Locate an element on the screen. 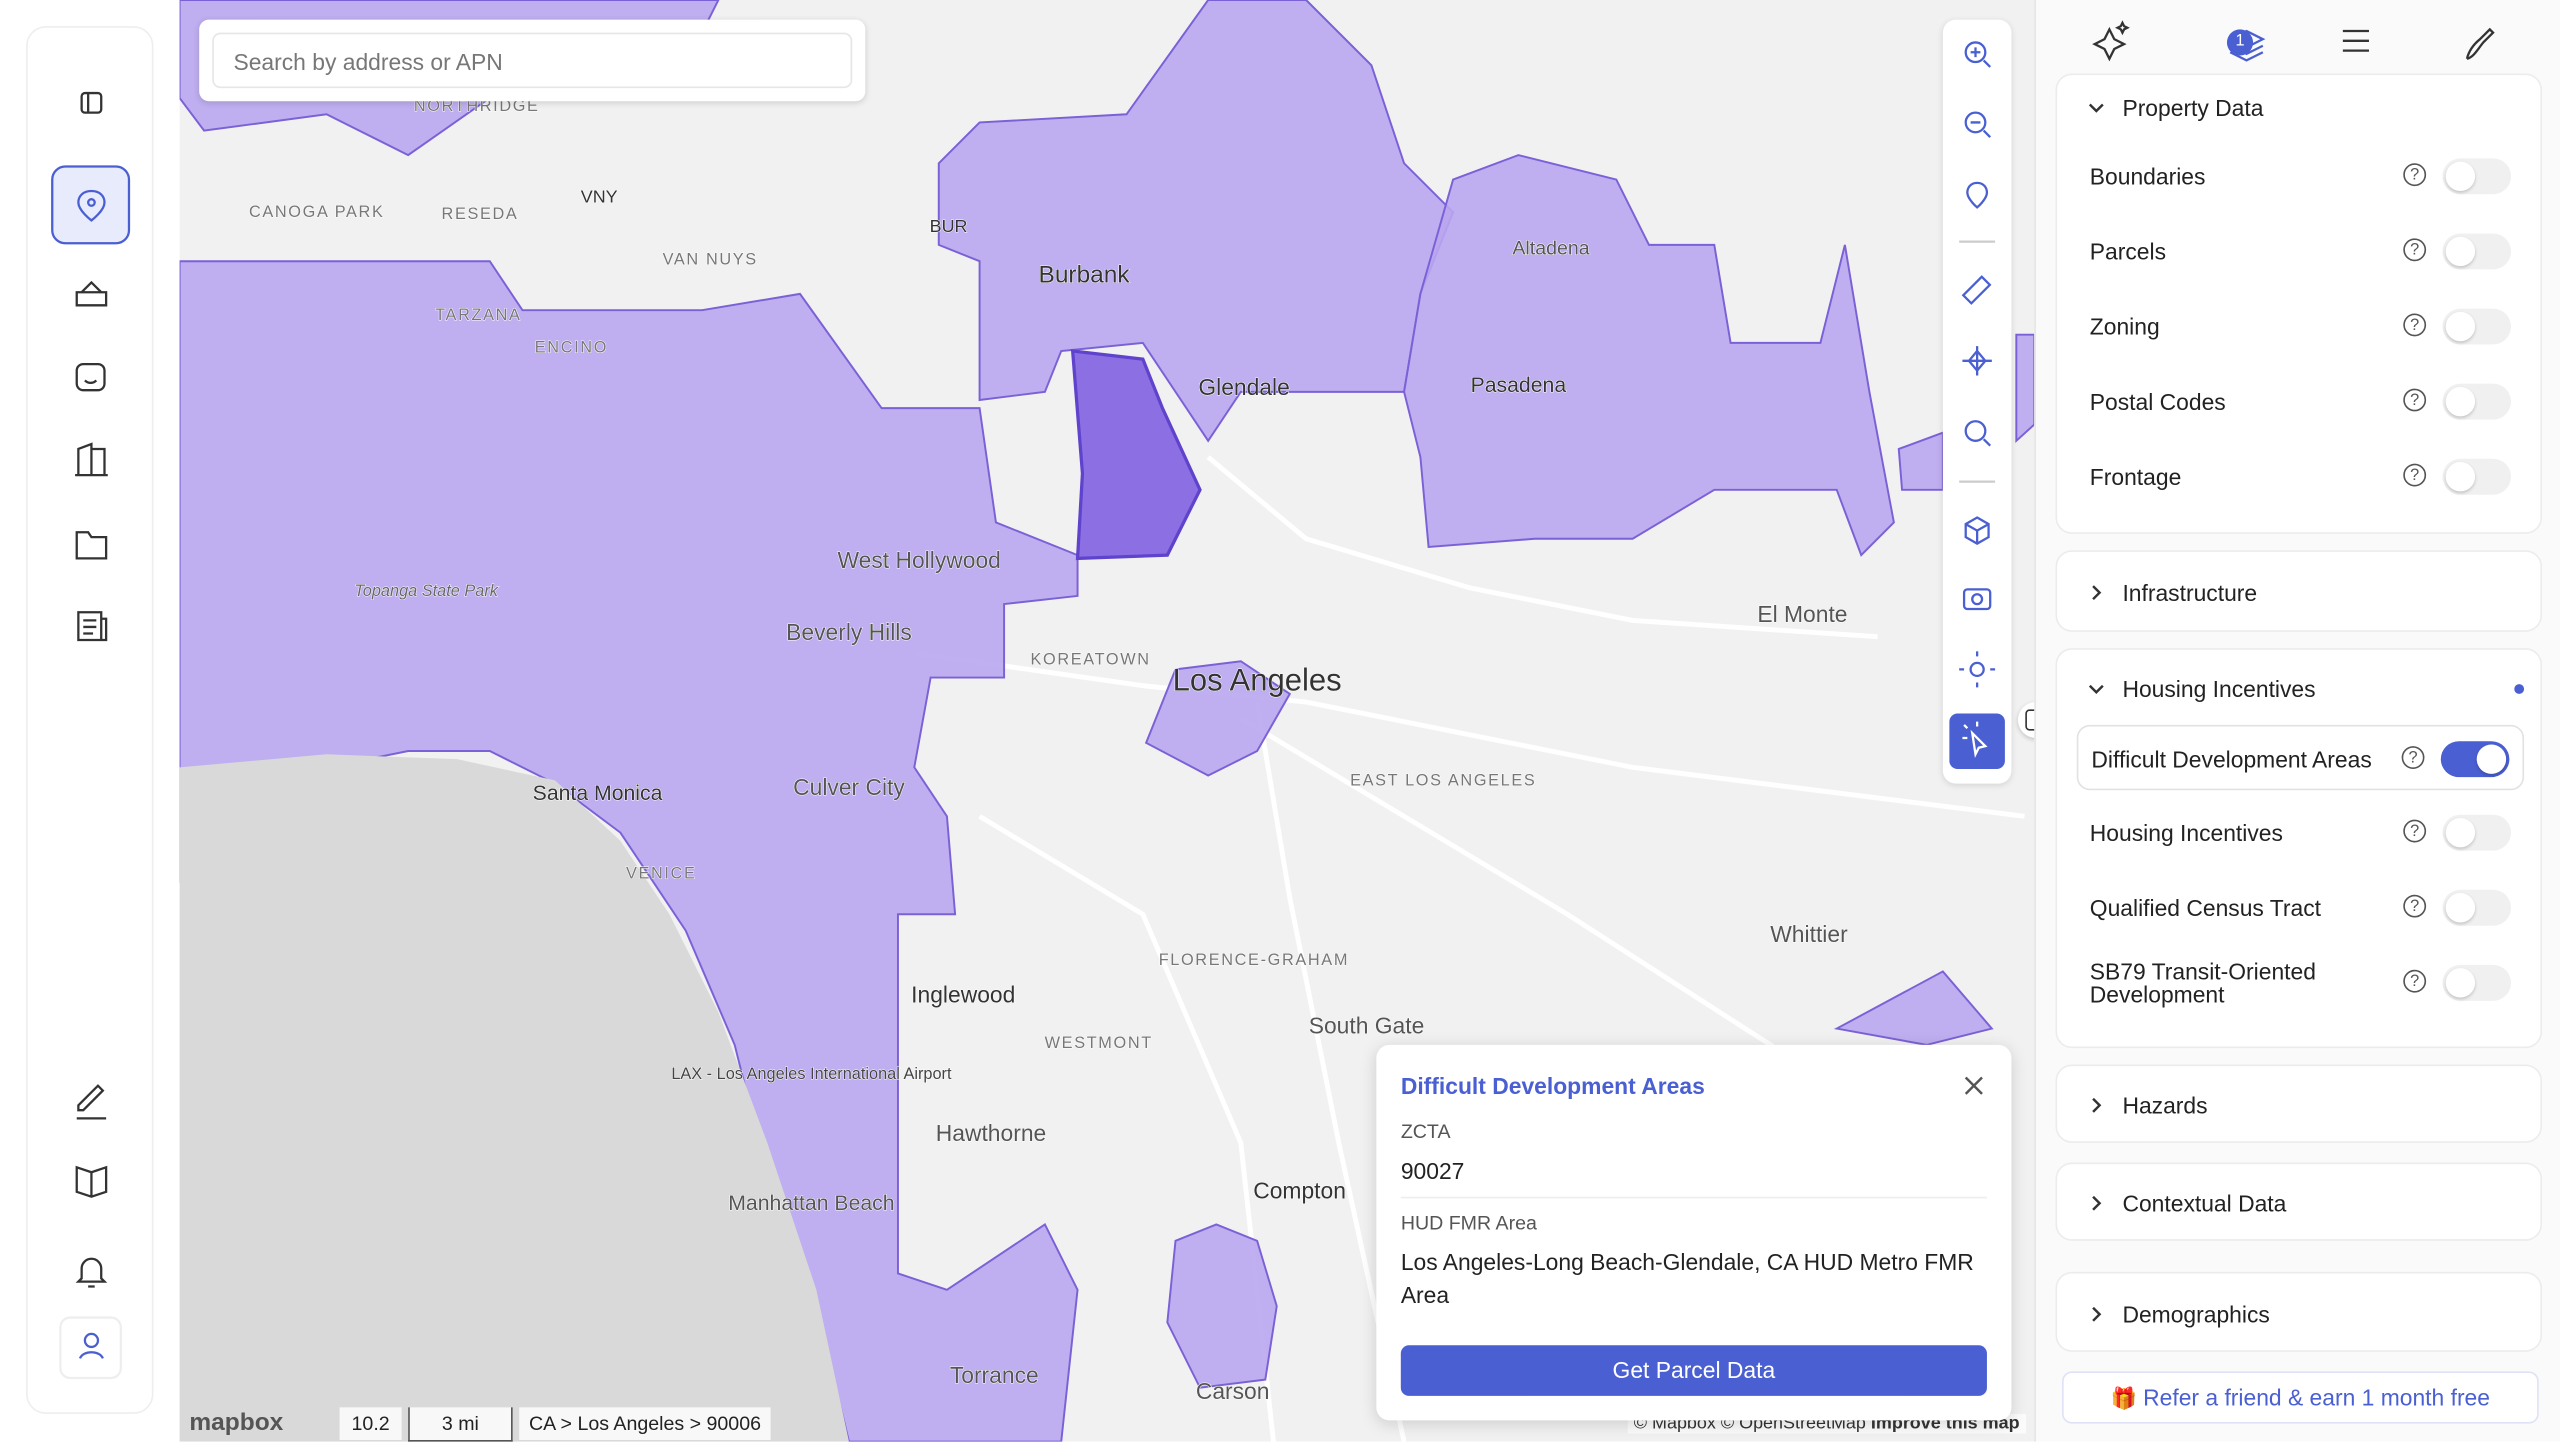 Image resolution: width=2560 pixels, height=1442 pixels. panel-tabs is located at coordinates (2293, 52).